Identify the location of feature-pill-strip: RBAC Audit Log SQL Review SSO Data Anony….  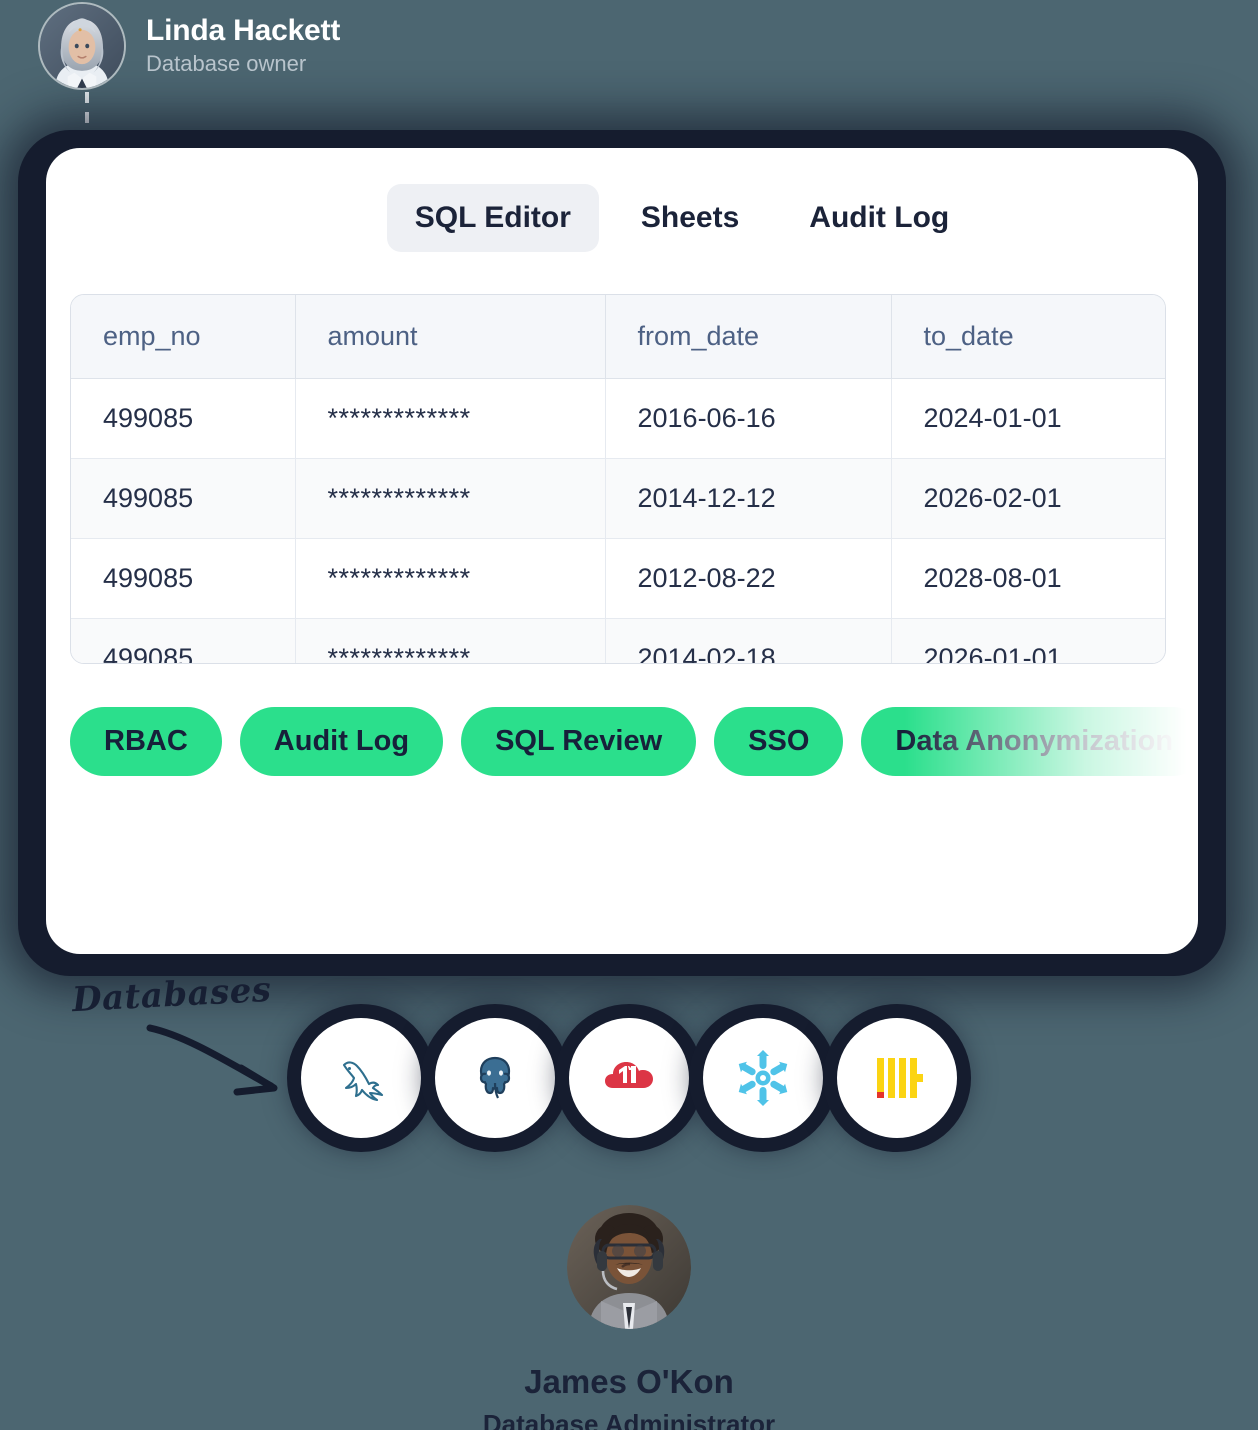
(634, 741).